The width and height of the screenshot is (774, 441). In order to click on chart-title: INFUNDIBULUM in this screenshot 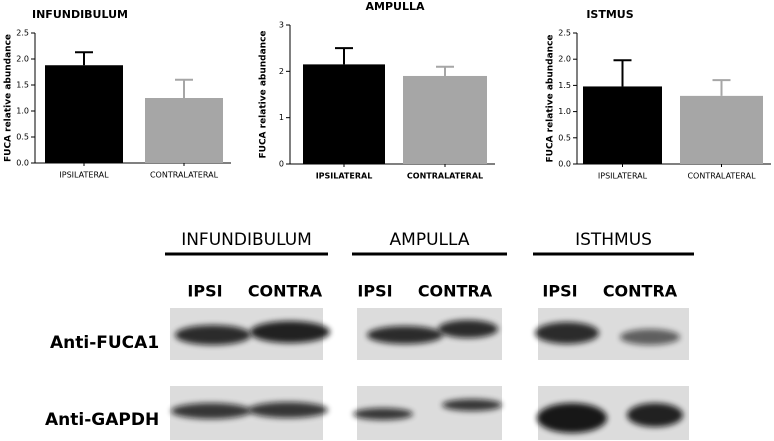, I will do `click(80, 14)`.